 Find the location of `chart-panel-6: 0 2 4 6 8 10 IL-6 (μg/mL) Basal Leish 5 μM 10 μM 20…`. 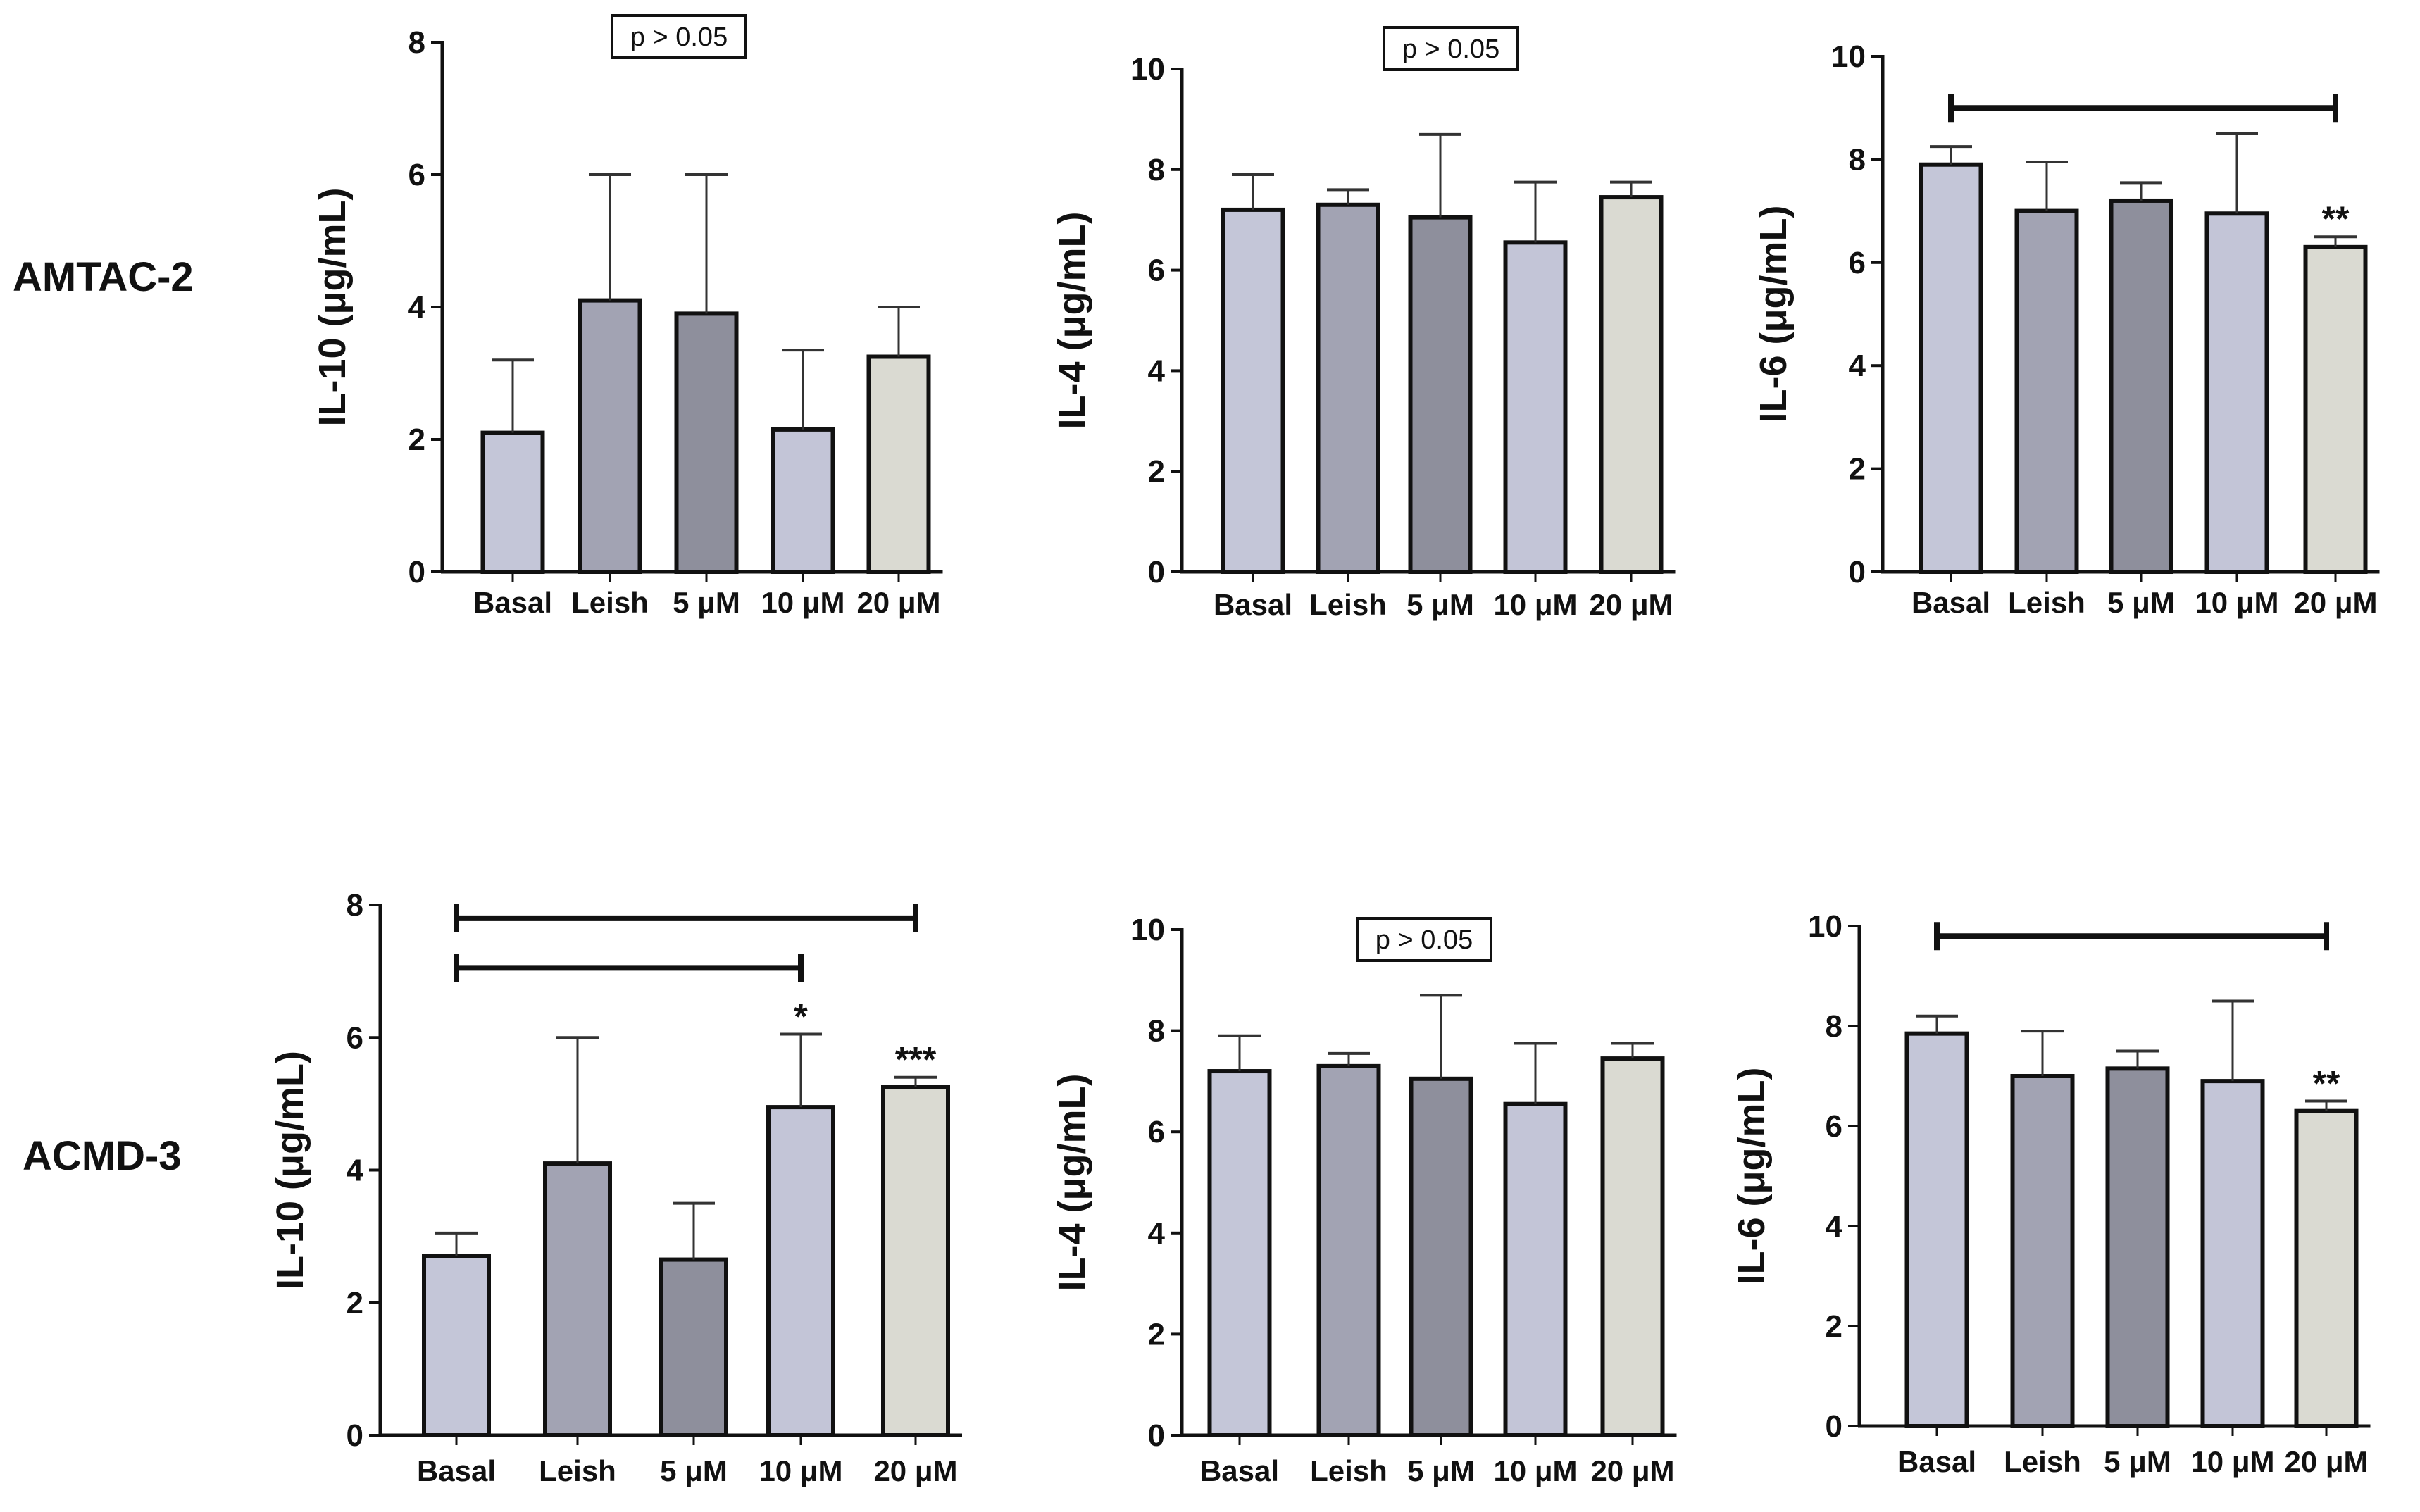

chart-panel-6: 0 2 4 6 8 10 IL-6 (μg/mL) Basal Leish 5 μM 10 μM 20… is located at coordinates (2050, 1193).